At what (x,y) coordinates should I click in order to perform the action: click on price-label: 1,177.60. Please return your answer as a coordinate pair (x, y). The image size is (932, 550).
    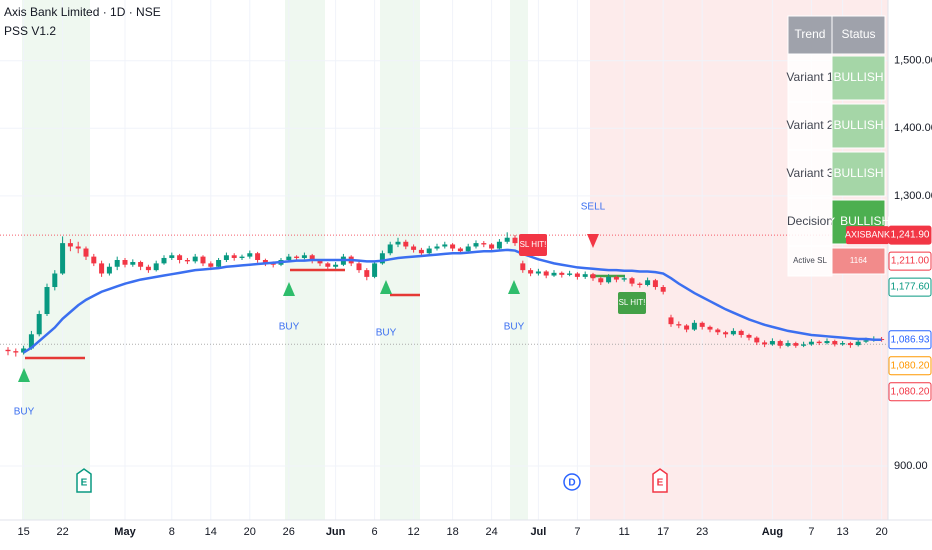
    Looking at the image, I should click on (910, 287).